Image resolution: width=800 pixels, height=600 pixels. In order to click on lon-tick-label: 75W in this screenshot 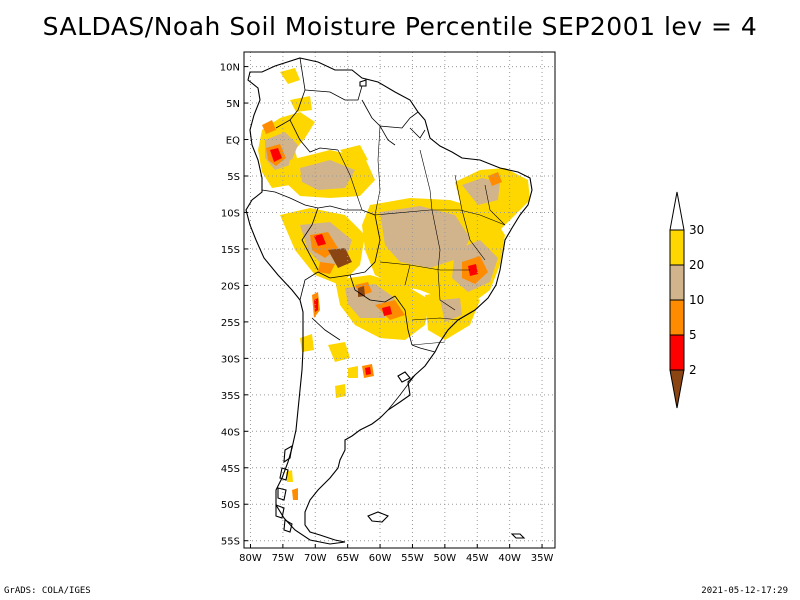, I will do `click(283, 558)`.